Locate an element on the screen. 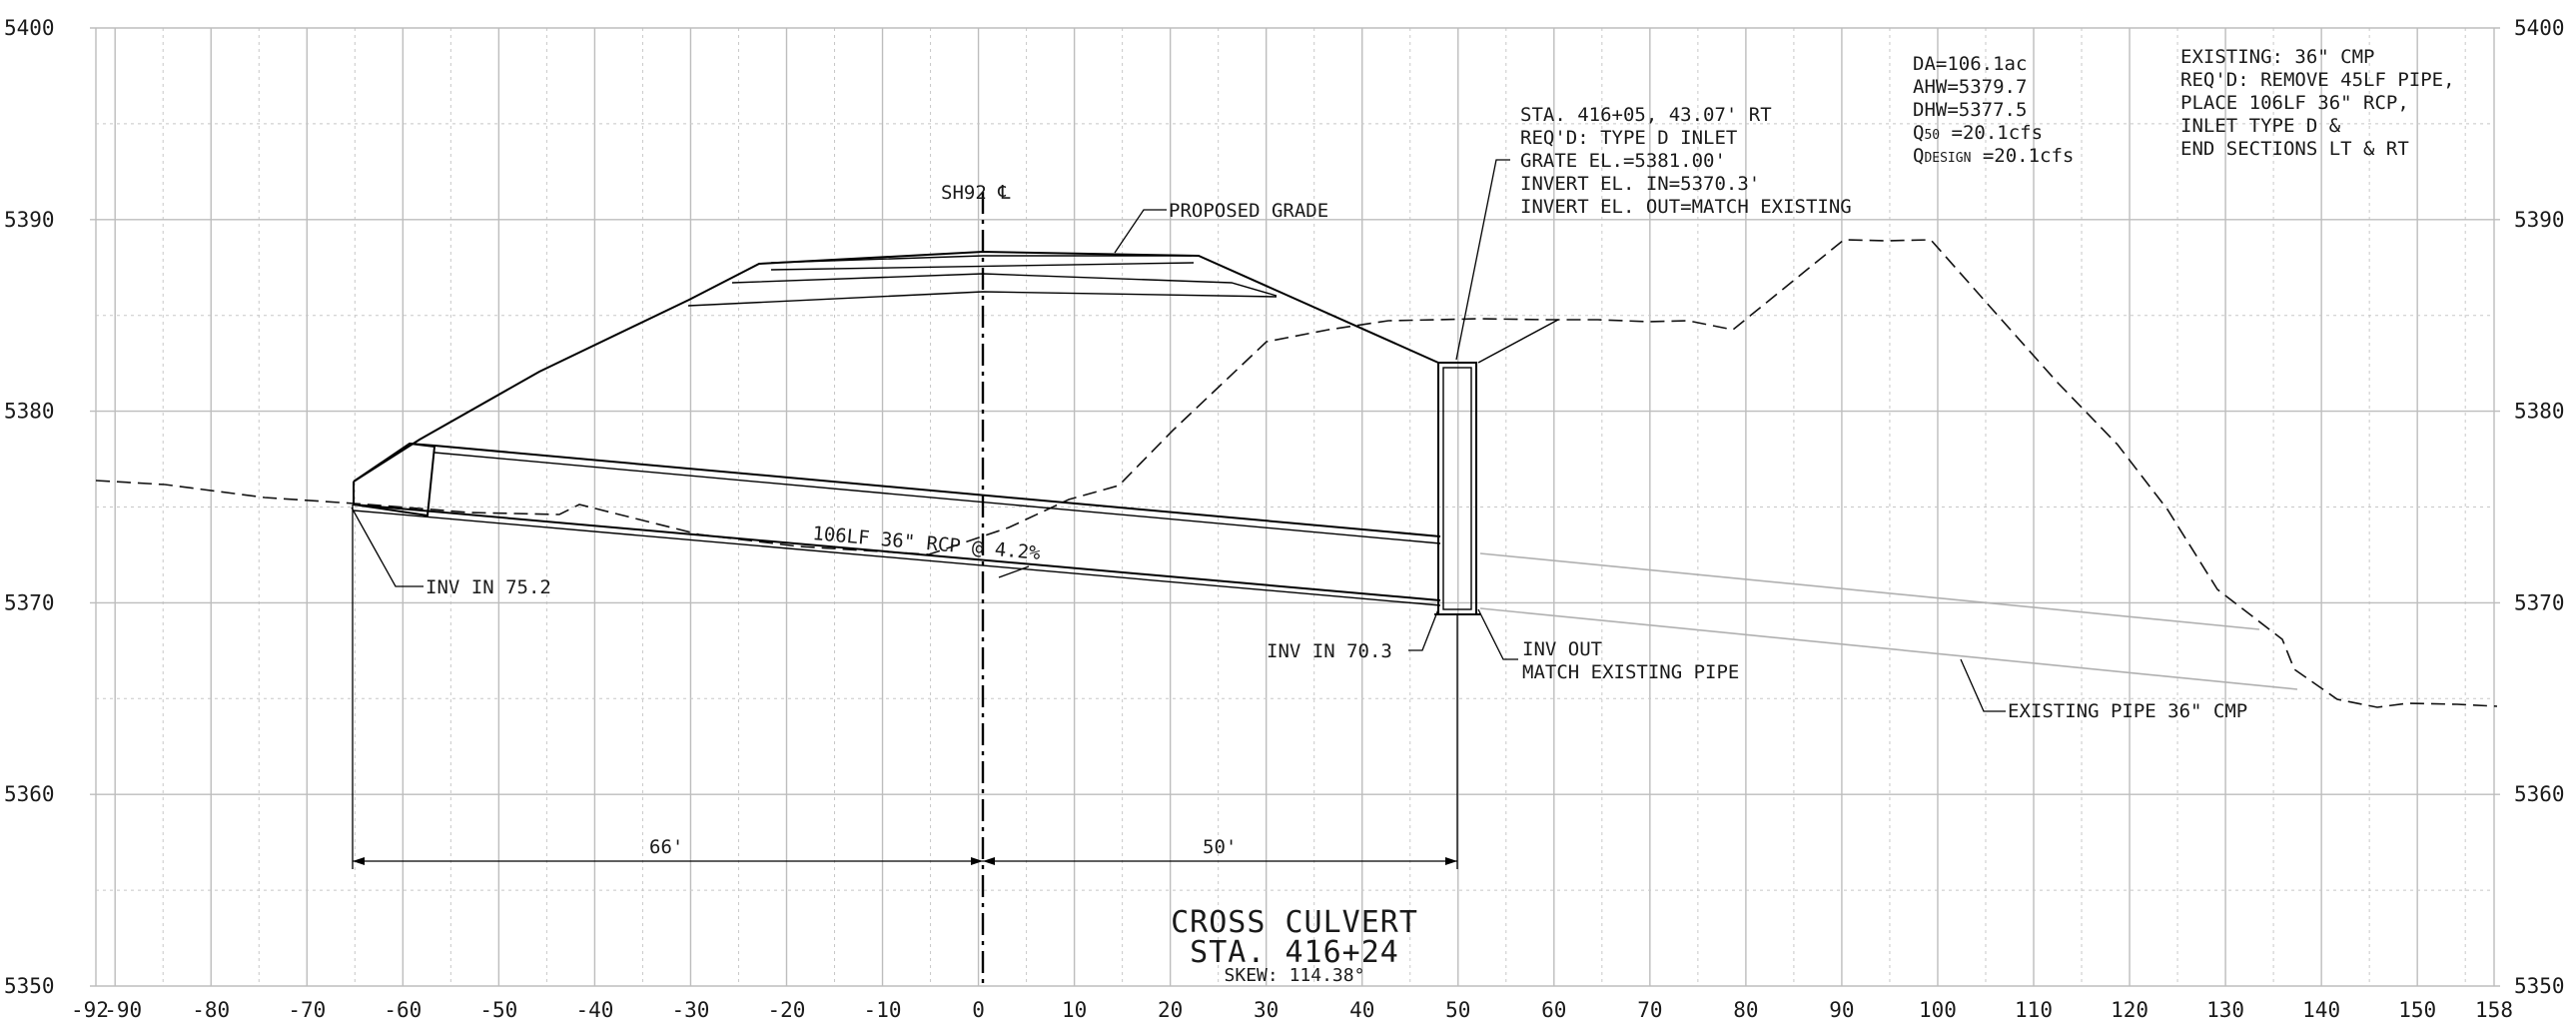 The height and width of the screenshot is (1023, 2576). x-tick-label: 110 is located at coordinates (2034, 1010).